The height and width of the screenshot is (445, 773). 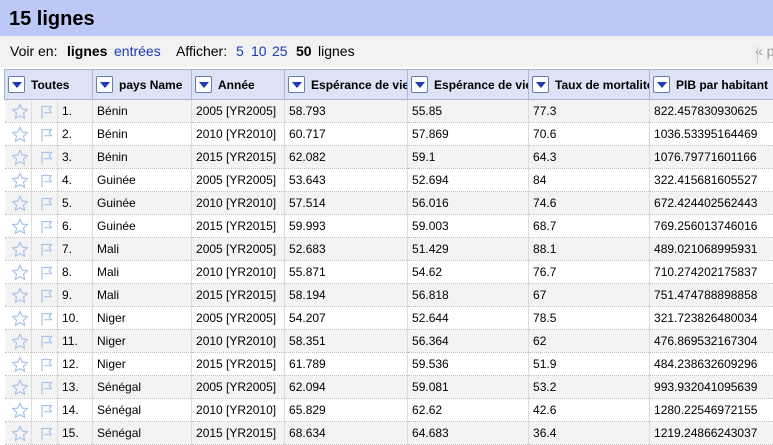 What do you see at coordinates (201, 51) in the screenshot?
I see `show-label: Afficher:` at bounding box center [201, 51].